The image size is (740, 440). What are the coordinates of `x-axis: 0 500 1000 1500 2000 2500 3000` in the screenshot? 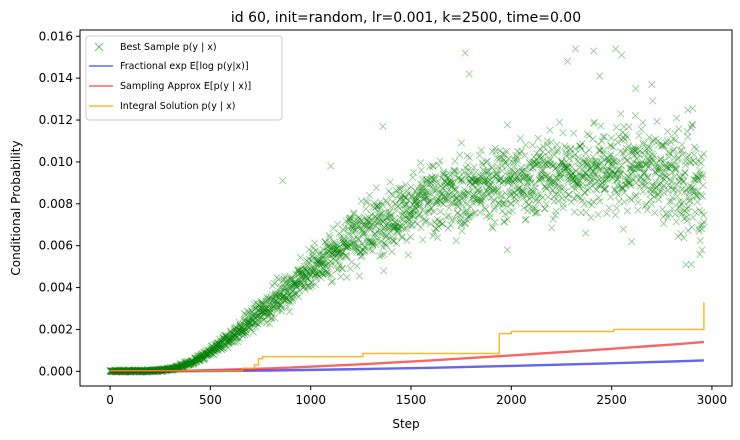 It's located at (416, 396).